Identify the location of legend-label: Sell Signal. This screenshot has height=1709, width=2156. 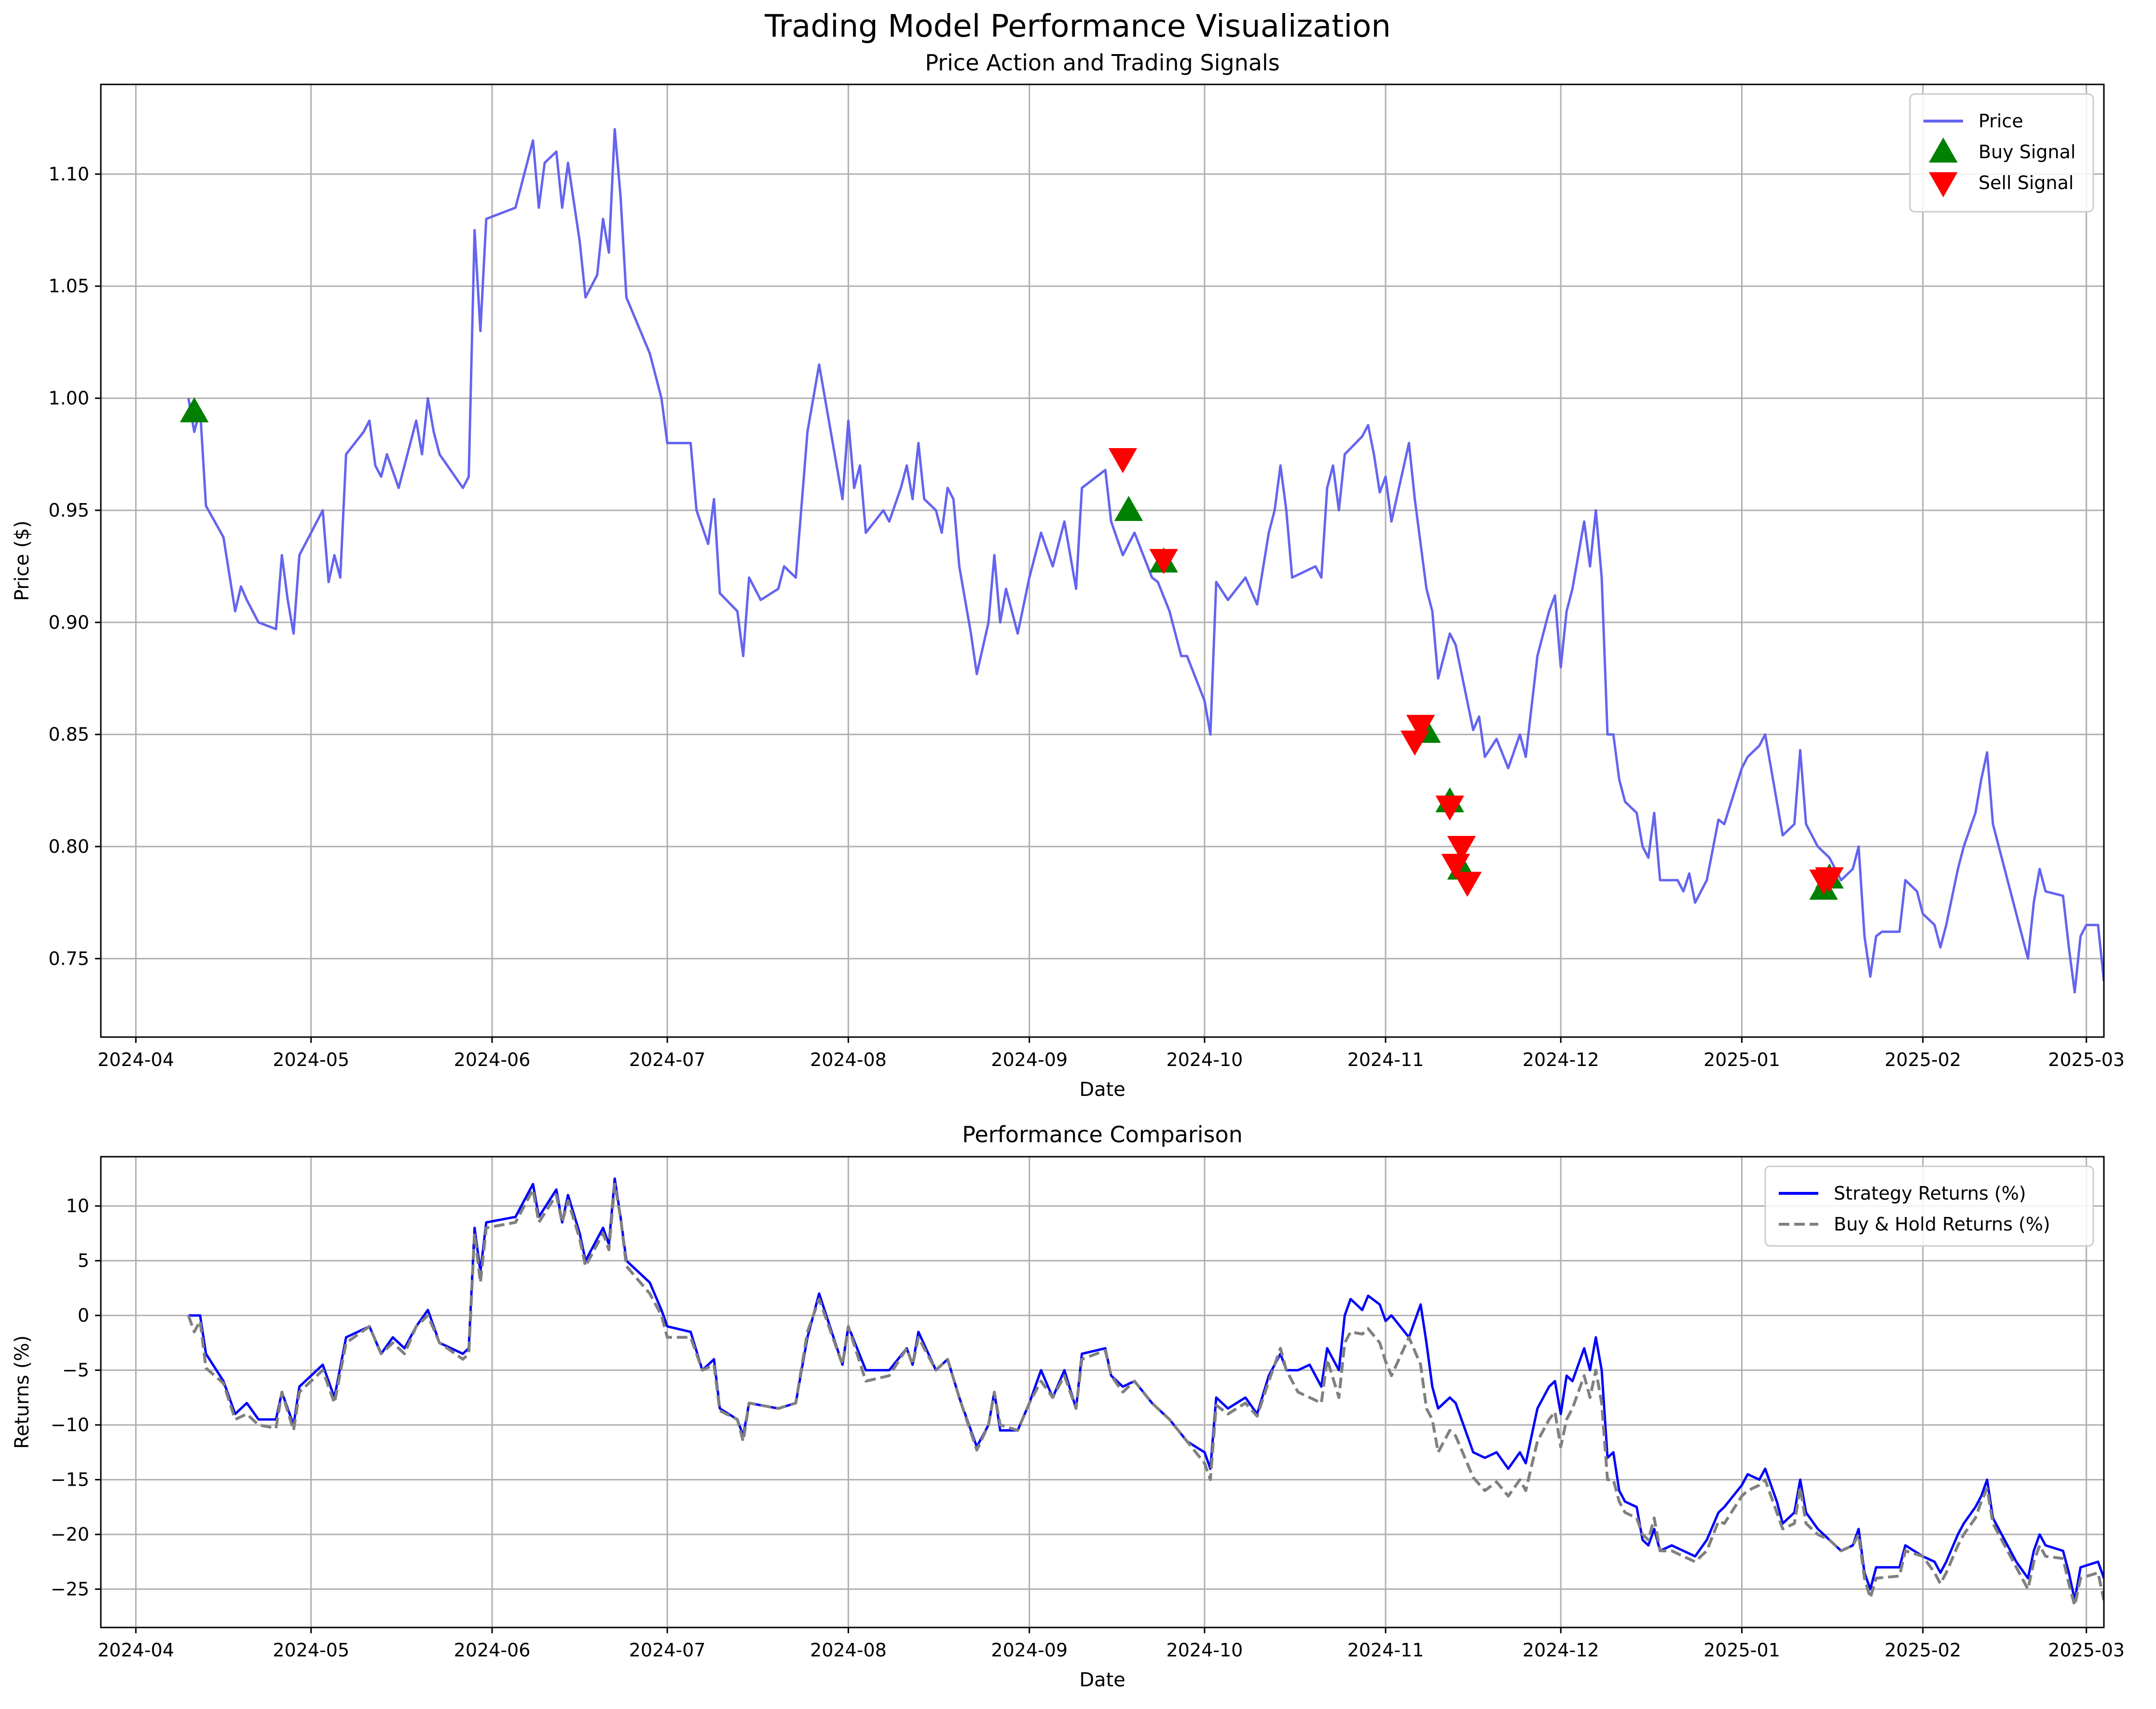
(2026, 182).